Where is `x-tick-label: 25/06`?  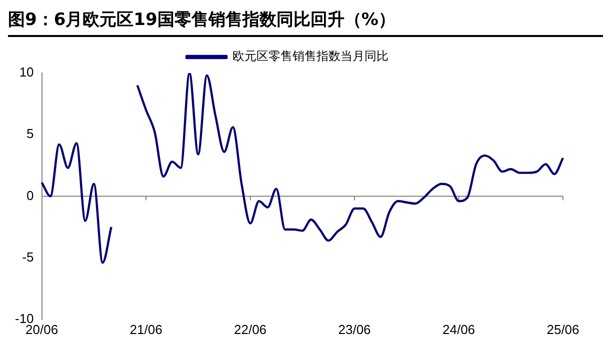 x-tick-label: 25/06 is located at coordinates (563, 329).